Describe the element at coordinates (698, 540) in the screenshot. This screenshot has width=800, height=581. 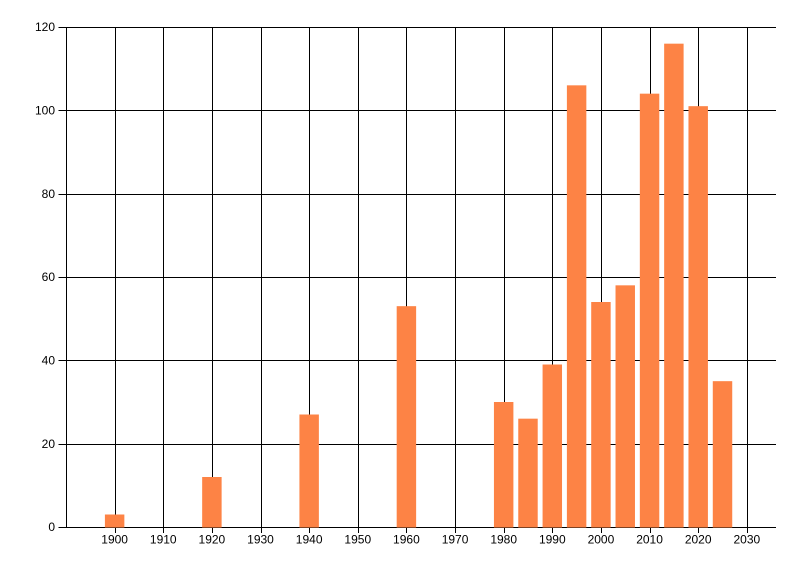
I see `x-tick-label: 2020` at that location.